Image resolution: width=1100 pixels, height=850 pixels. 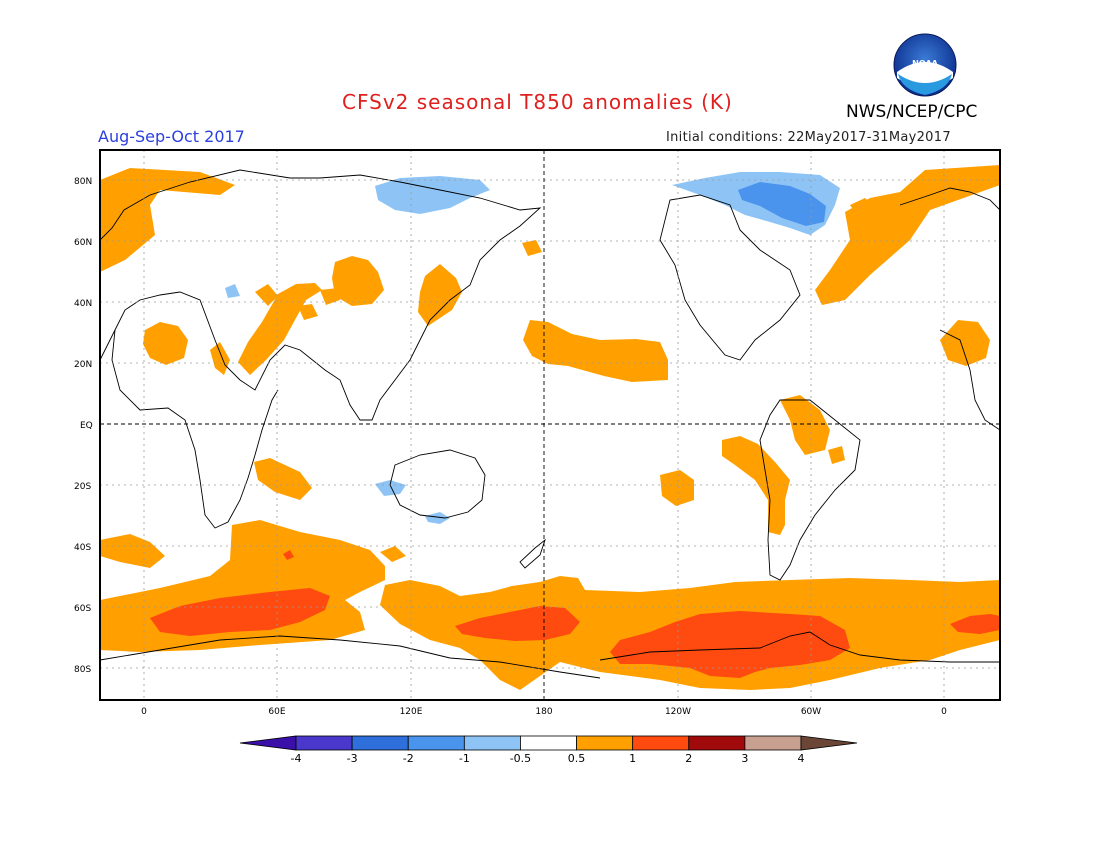 I want to click on initial-conditions: Initial conditions: 22May2017-31May2017, so click(x=808, y=137).